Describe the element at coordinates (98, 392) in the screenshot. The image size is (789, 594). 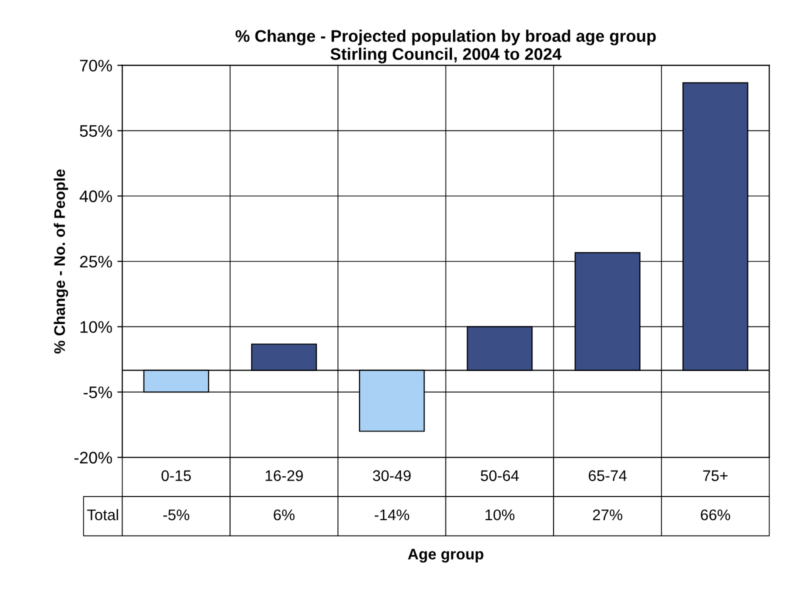
I see `y-tick-label: -5%` at that location.